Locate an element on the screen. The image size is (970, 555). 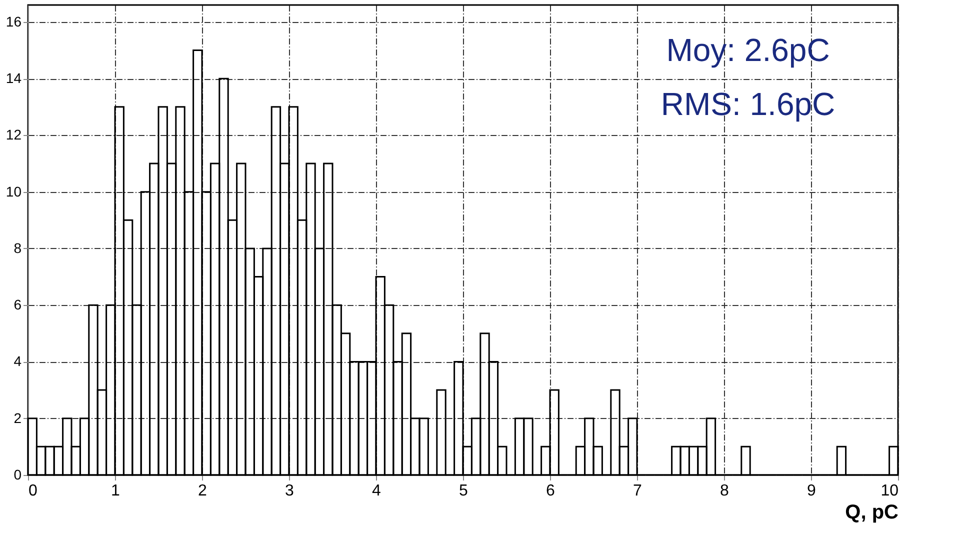
y-tick-label: 6 is located at coordinates (18, 304).